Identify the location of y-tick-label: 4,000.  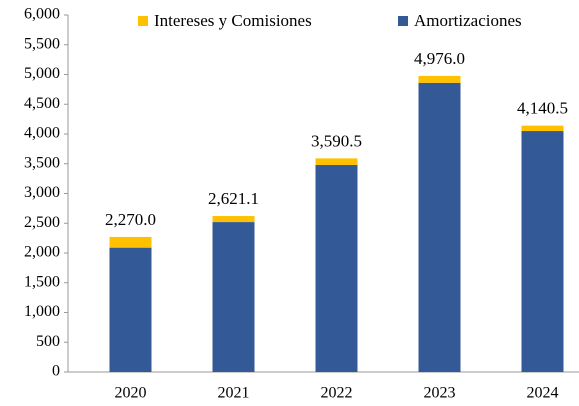
(42, 133).